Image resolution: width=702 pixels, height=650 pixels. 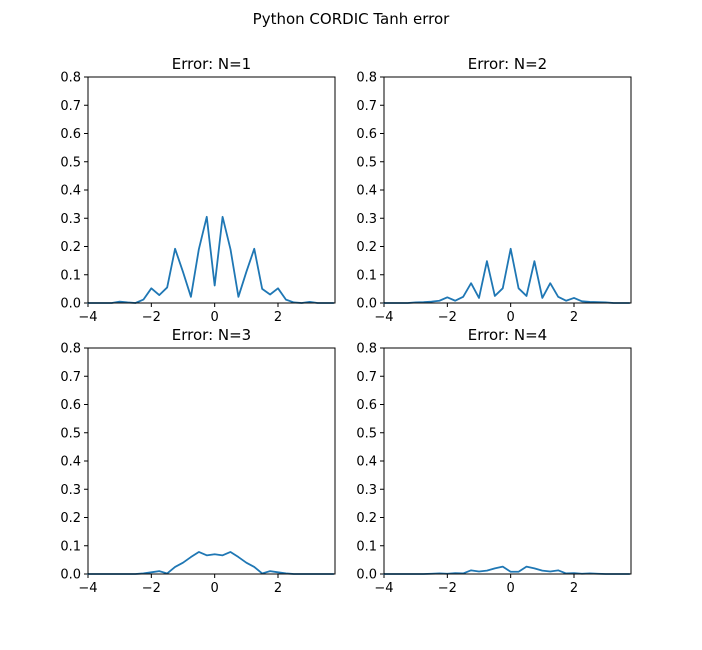 I want to click on figure-suptitle: Python CORDIC Tanh error, so click(x=351, y=19).